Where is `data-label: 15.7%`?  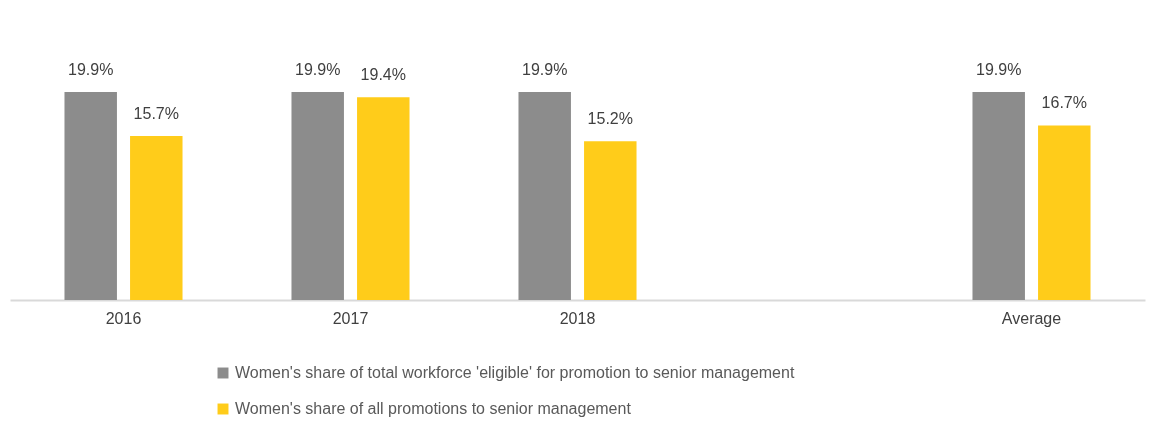
data-label: 15.7% is located at coordinates (156, 113).